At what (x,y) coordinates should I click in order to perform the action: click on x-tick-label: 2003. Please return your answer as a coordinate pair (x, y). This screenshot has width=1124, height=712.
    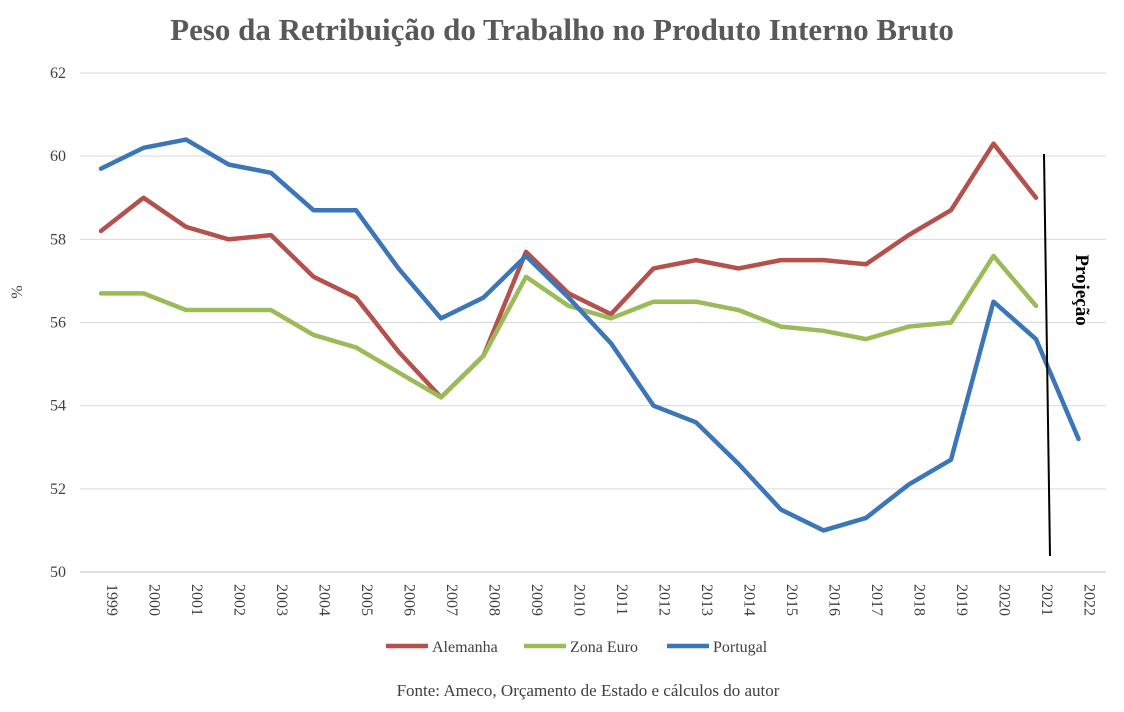
    Looking at the image, I should click on (281, 600).